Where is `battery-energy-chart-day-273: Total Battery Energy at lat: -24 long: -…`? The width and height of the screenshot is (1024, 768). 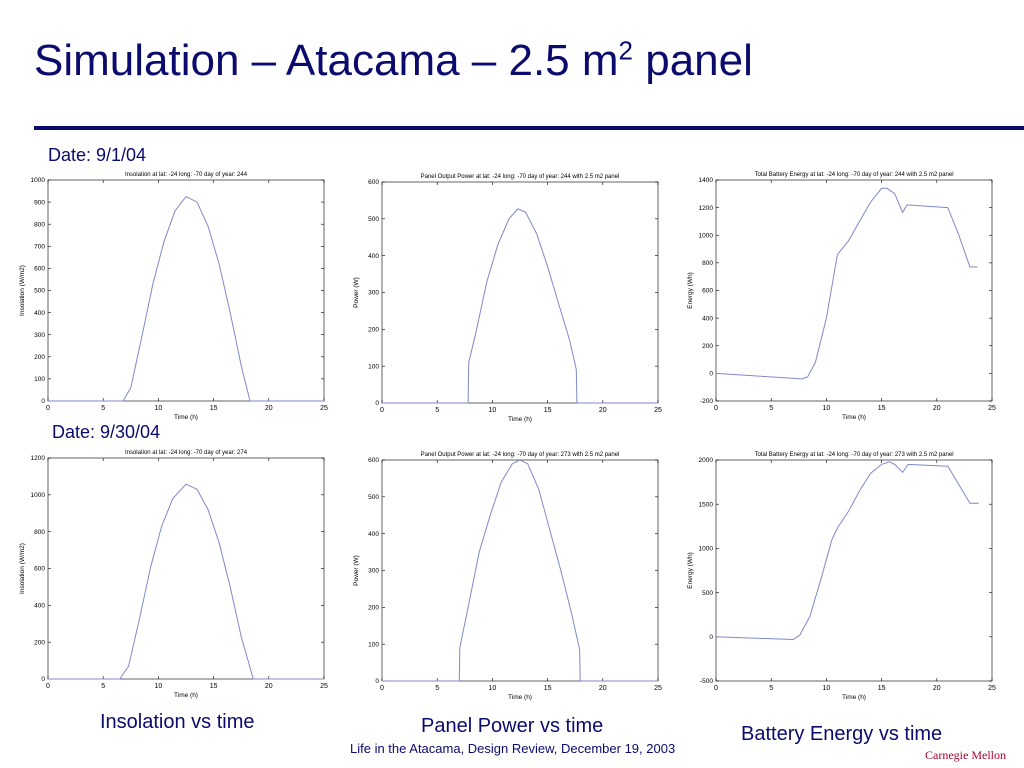 battery-energy-chart-day-273: Total Battery Energy at lat: -24 long: -… is located at coordinates (842, 574).